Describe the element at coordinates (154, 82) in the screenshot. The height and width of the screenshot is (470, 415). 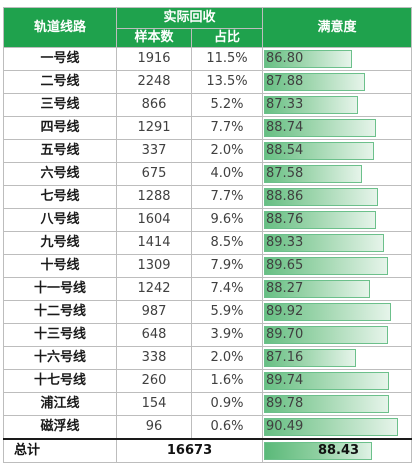
I see `sample-count: 2248` at that location.